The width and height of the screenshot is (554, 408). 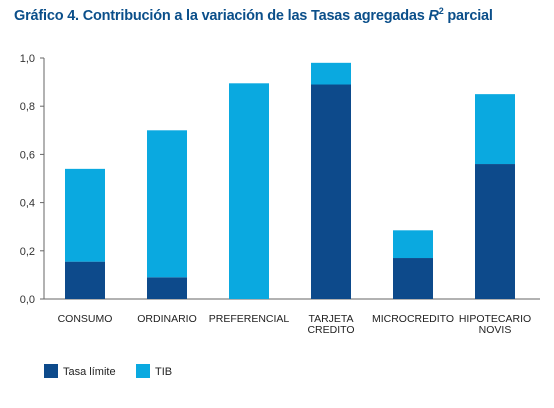 What do you see at coordinates (51, 371) in the screenshot?
I see `legend-swatch-tasa-limite` at bounding box center [51, 371].